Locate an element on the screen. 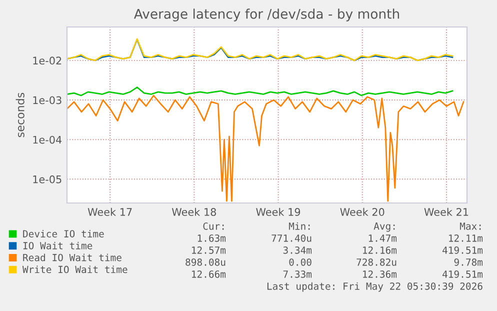 The height and width of the screenshot is (311, 497). text: Last update: Fri May 22 05:30:39 2026 is located at coordinates (374, 287).